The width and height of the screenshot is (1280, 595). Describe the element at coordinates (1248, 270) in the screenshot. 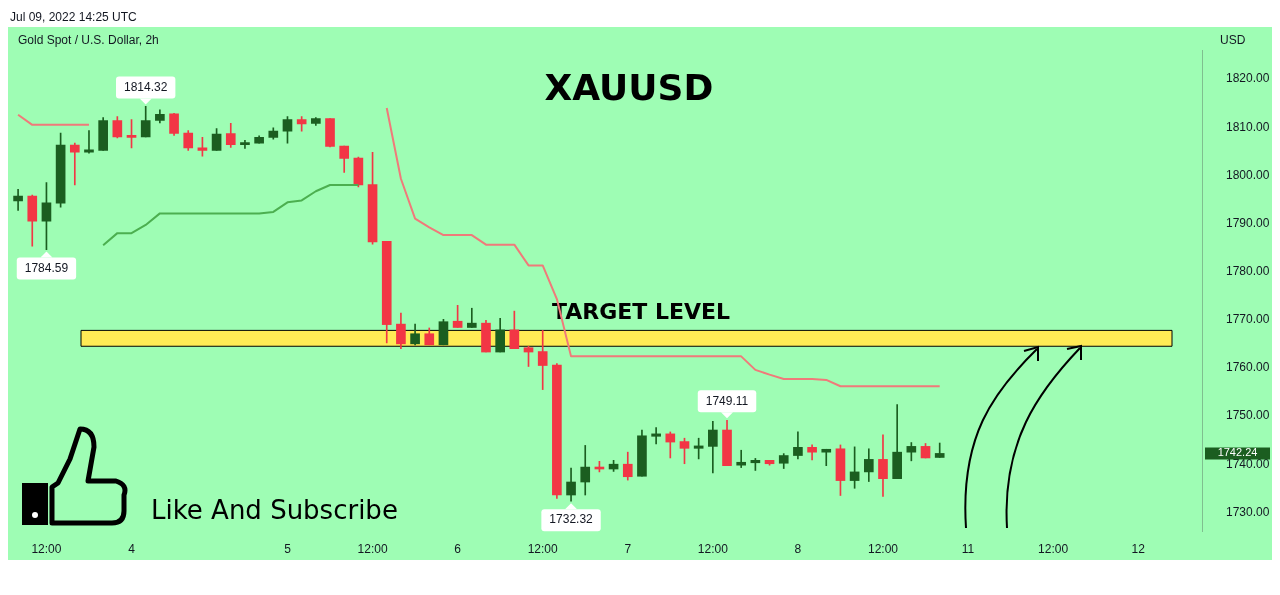

I see `y-tick-label: 1780.00` at that location.